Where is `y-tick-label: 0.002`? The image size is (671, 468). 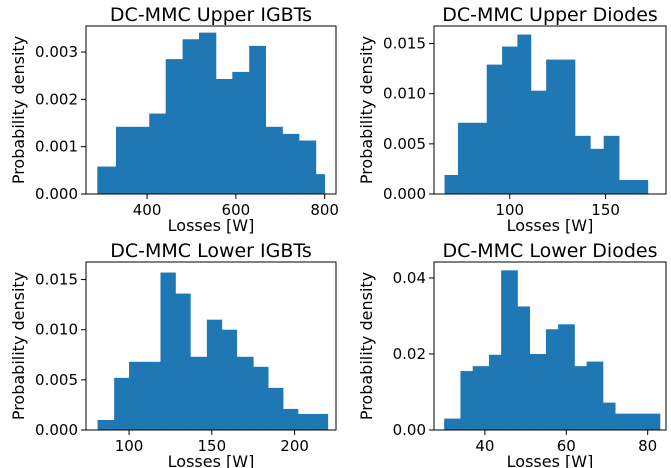
y-tick-label: 0.002 is located at coordinates (56, 99).